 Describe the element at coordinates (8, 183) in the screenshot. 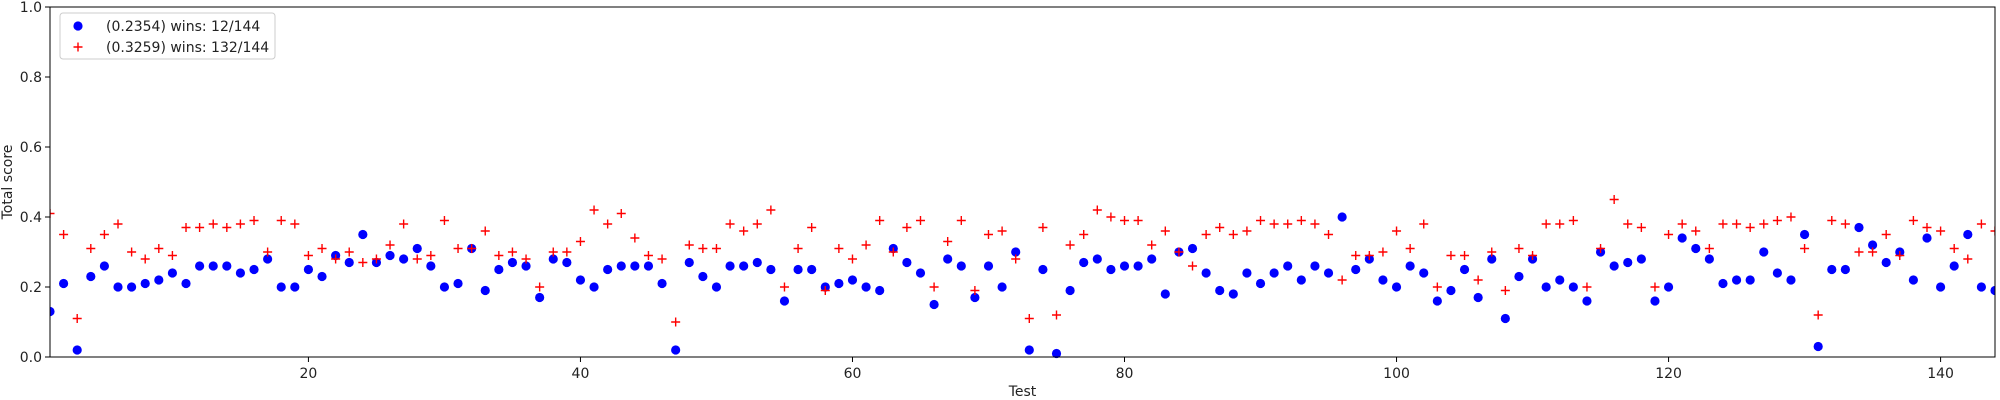

I see `y-axis-label: Total score` at that location.